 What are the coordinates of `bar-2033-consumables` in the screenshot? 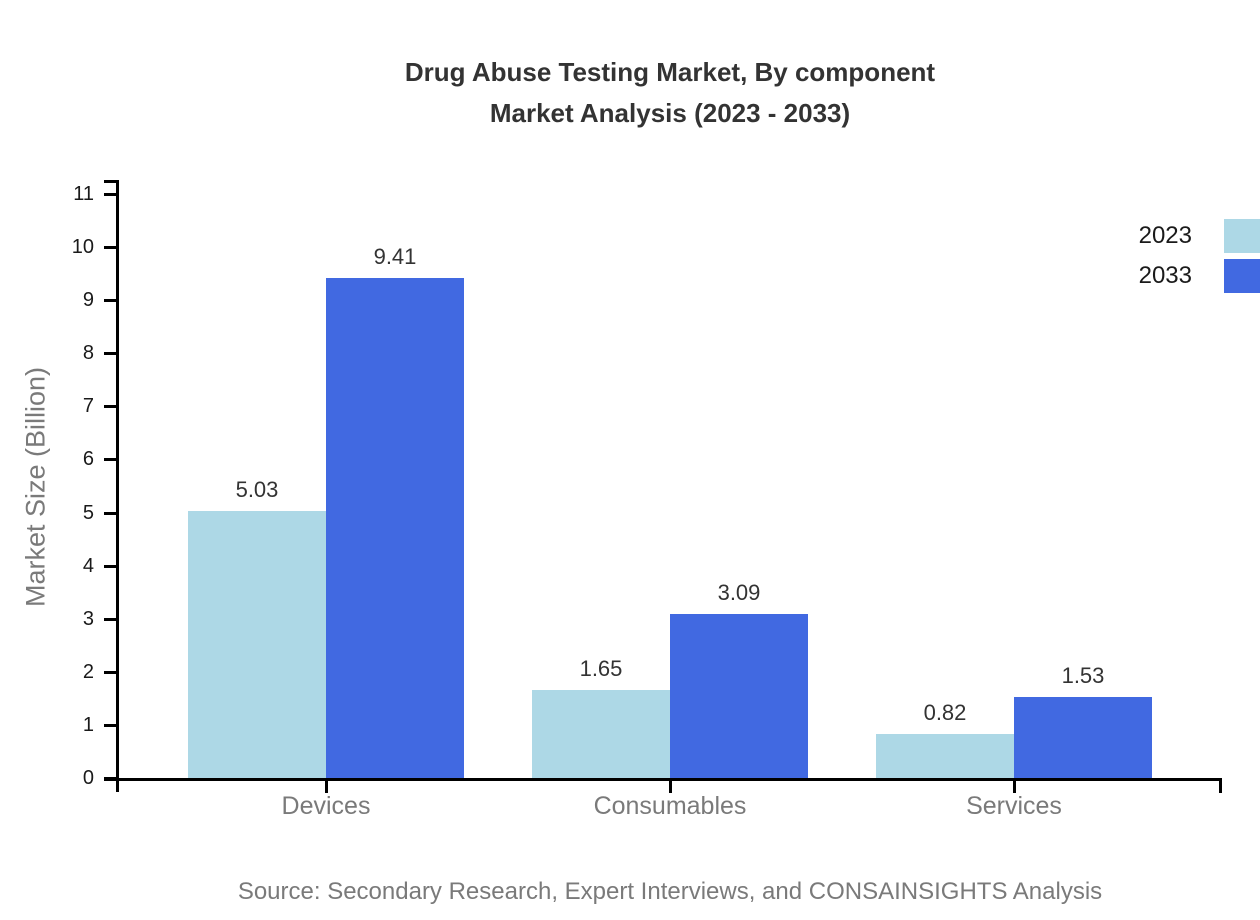 It's located at (739, 696).